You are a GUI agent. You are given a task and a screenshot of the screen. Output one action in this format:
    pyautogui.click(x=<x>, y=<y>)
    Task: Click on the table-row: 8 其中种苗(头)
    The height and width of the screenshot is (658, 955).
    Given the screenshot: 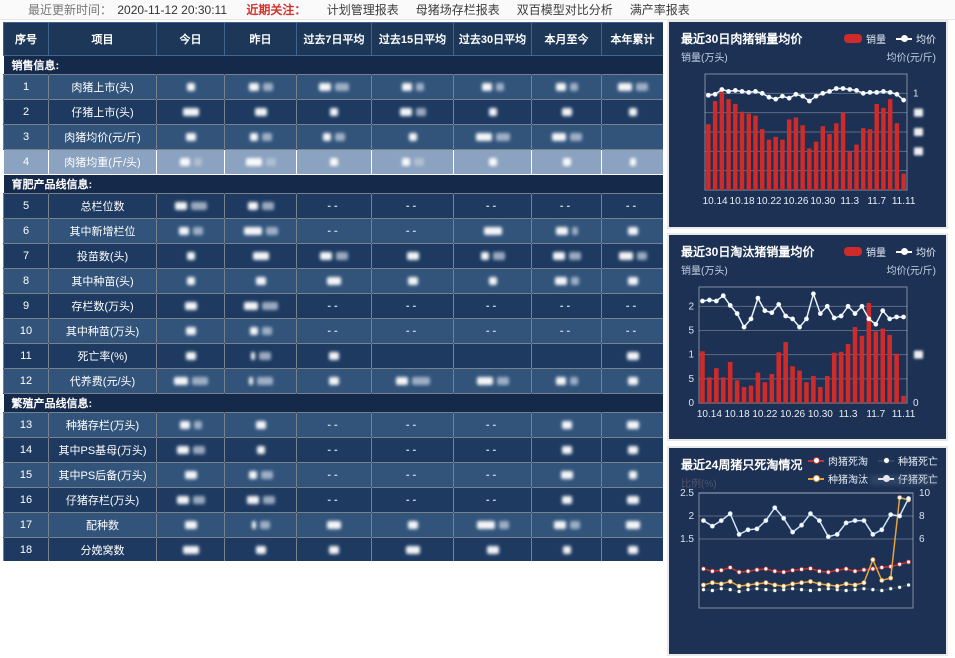 What is the action you would take?
    pyautogui.click(x=333, y=281)
    